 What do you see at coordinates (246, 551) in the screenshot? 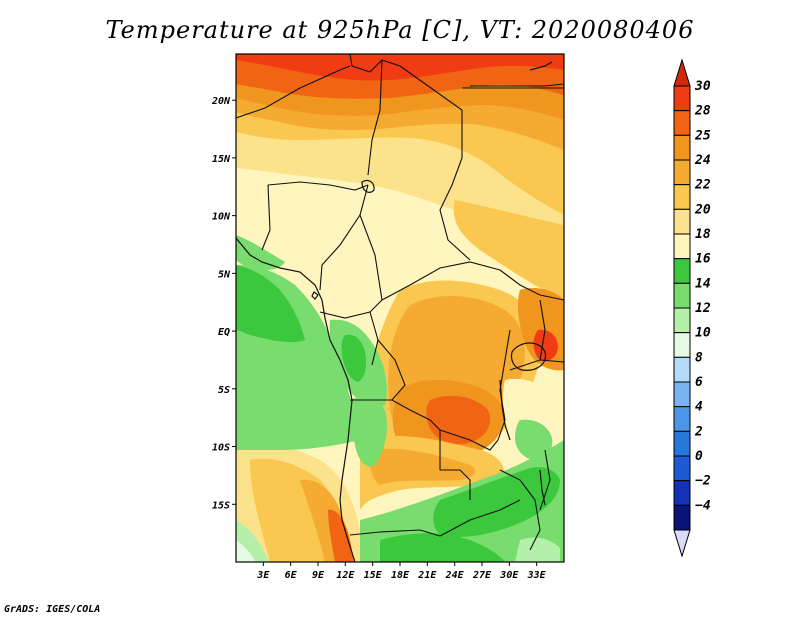
I see `band-10-12-southwest` at bounding box center [246, 551].